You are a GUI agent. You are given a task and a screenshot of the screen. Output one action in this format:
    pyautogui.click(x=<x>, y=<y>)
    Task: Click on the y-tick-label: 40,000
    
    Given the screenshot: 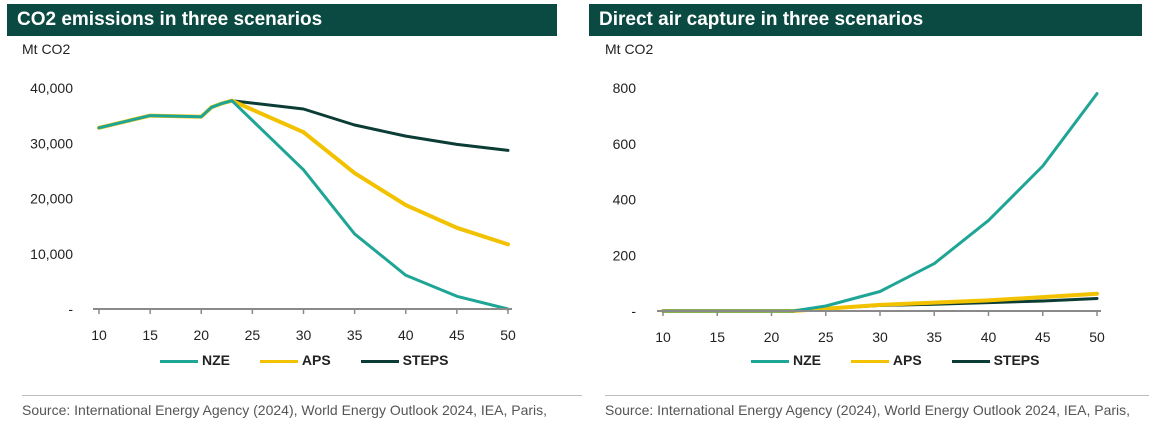 What is the action you would take?
    pyautogui.click(x=51, y=88)
    